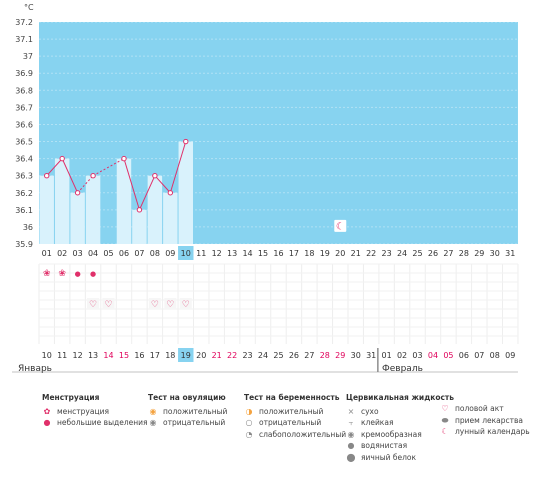 The width and height of the screenshot is (550, 478). I want to click on cycle-day-label: 09, so click(170, 253).